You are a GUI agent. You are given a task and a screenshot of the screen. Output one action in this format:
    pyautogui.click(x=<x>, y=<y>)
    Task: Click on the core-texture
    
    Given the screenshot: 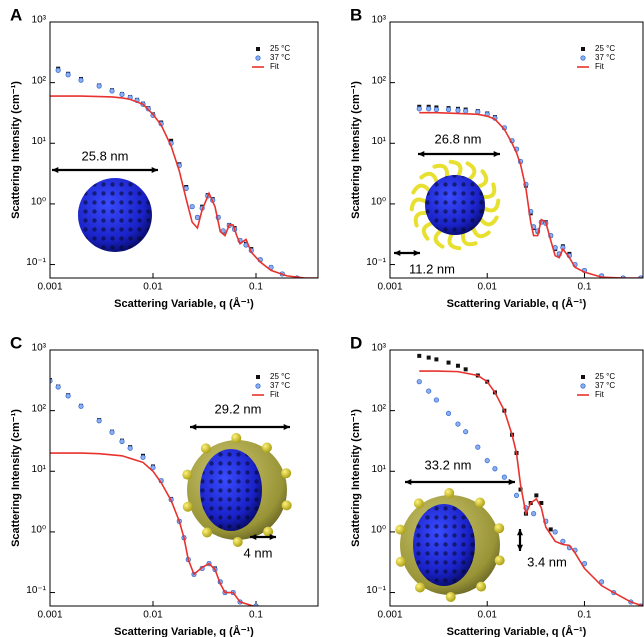 What is the action you would take?
    pyautogui.click(x=231, y=490)
    